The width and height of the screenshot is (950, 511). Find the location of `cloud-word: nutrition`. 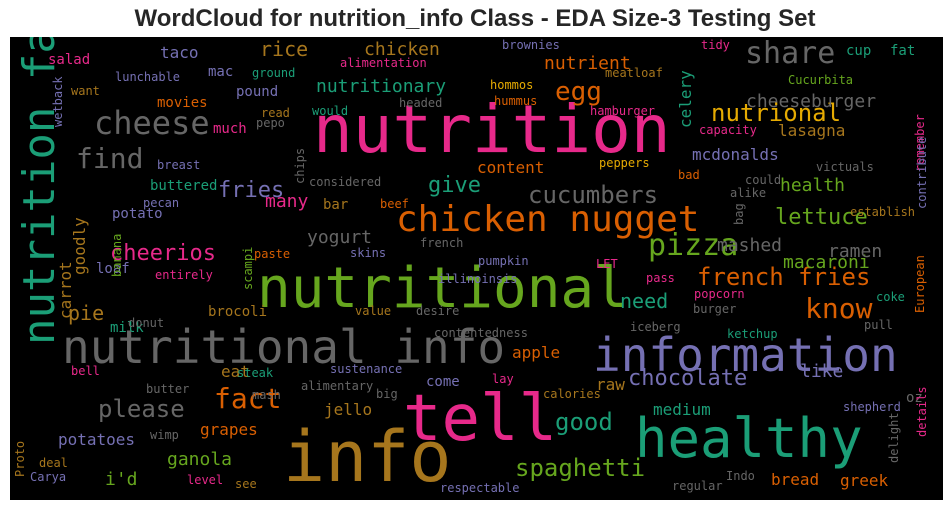

cloud-word: nutrition is located at coordinates (492, 129).